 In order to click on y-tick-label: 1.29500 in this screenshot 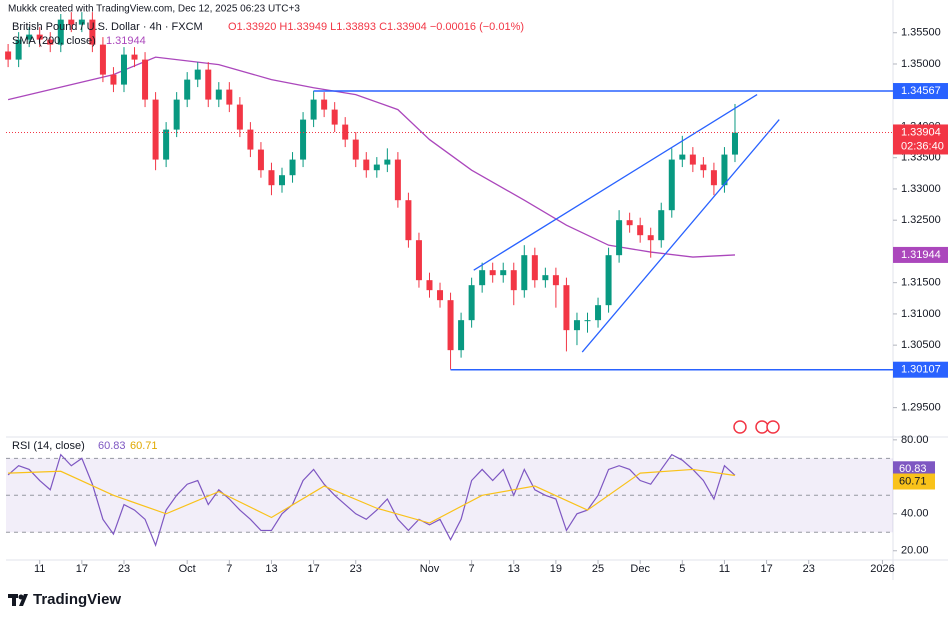, I will do `click(921, 408)`.